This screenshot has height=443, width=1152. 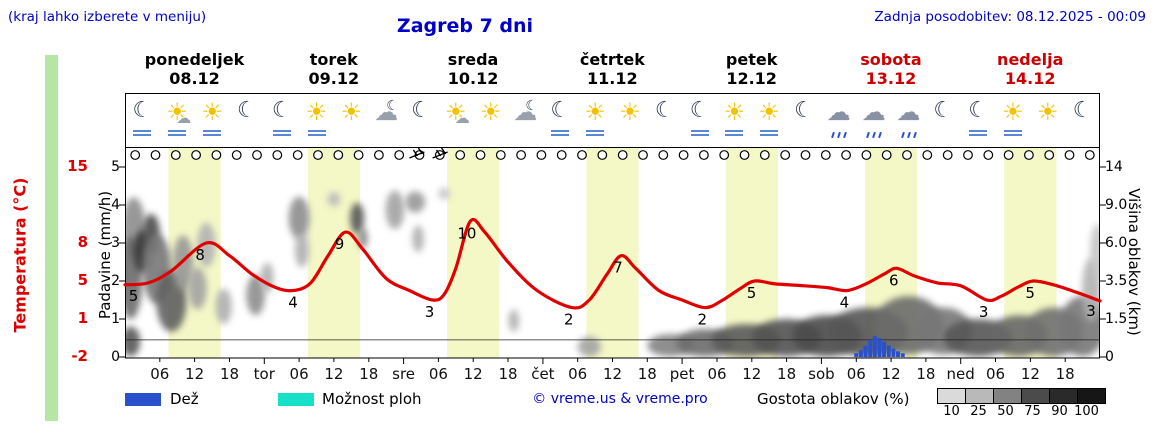 What do you see at coordinates (1019, 411) in the screenshot?
I see `cloud-density-tick-labels: 10 25 50 75 90 100` at bounding box center [1019, 411].